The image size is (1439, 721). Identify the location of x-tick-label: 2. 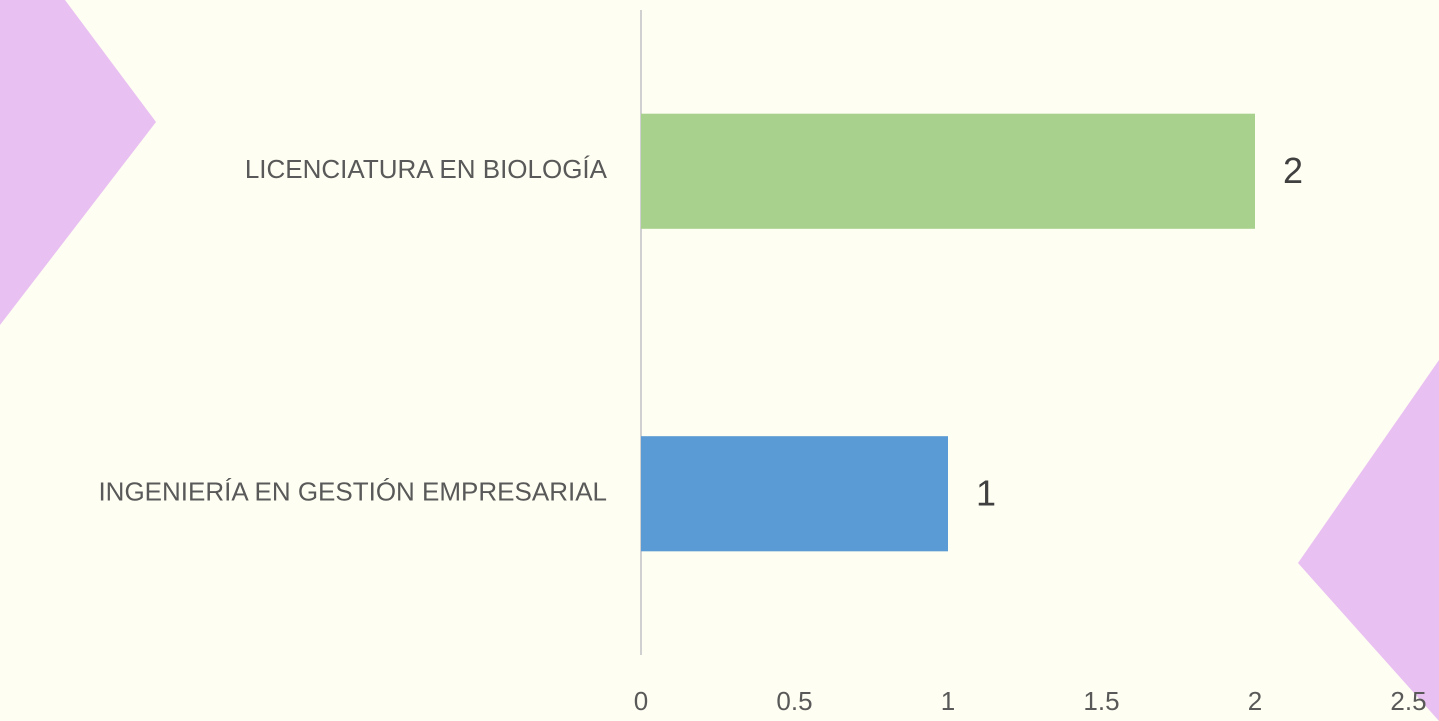
(1255, 701).